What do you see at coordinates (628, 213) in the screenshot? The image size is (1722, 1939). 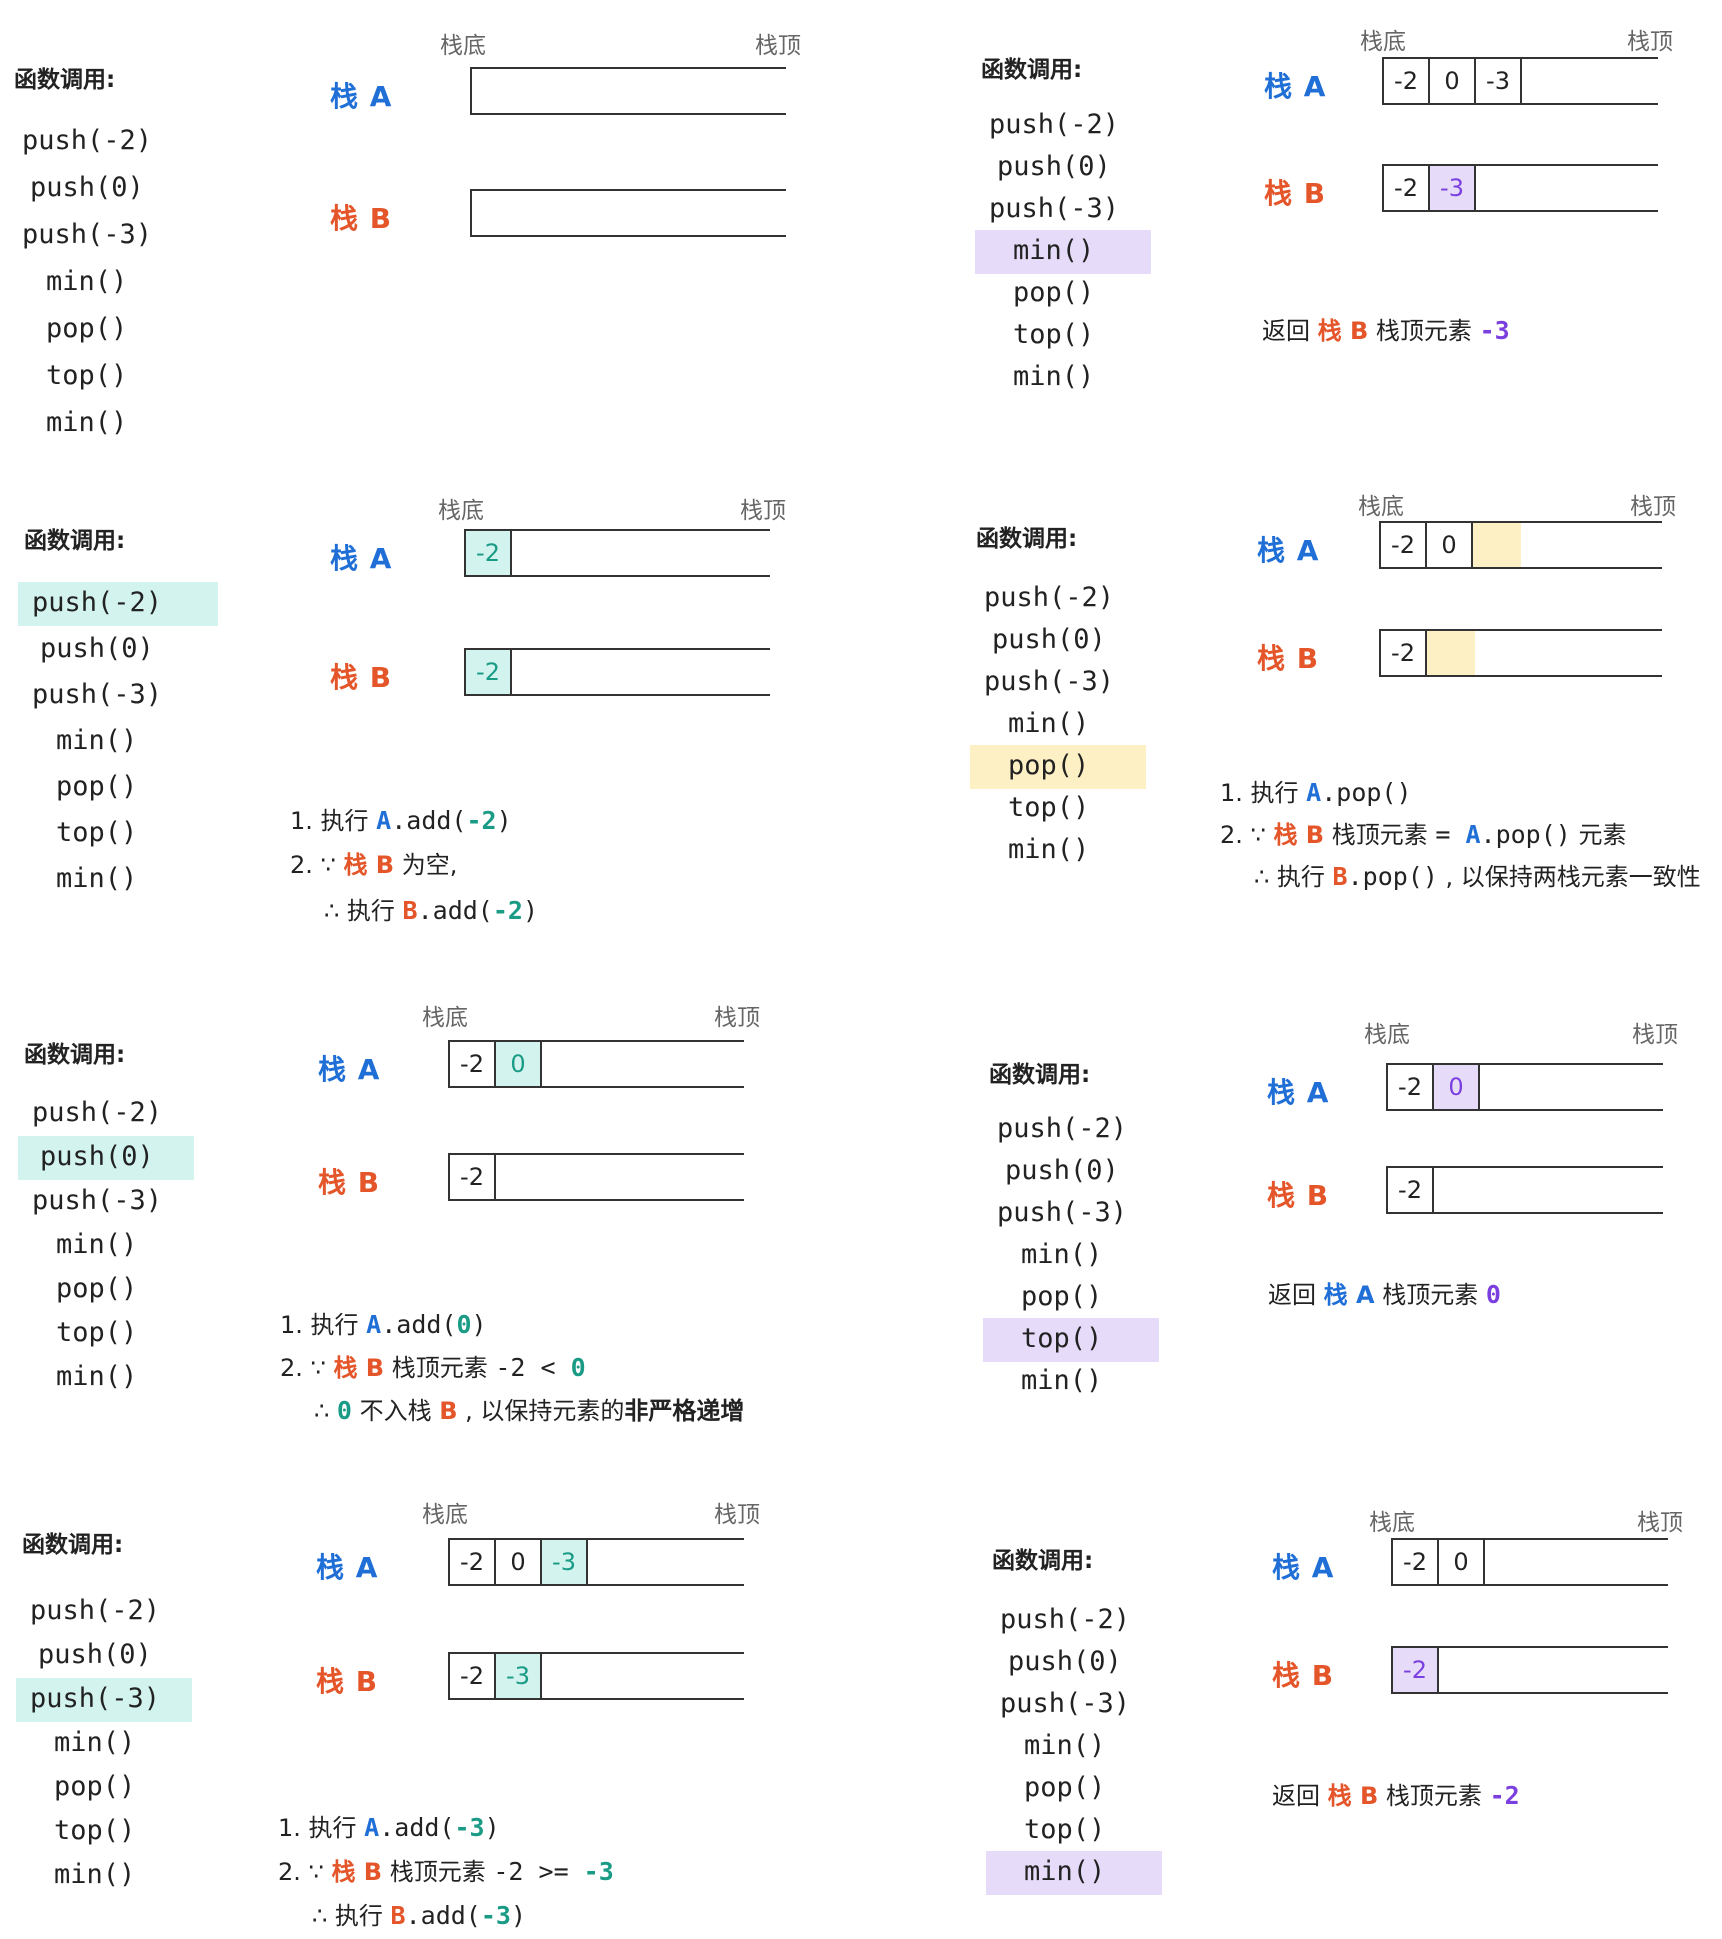 I see `stack-b-box` at bounding box center [628, 213].